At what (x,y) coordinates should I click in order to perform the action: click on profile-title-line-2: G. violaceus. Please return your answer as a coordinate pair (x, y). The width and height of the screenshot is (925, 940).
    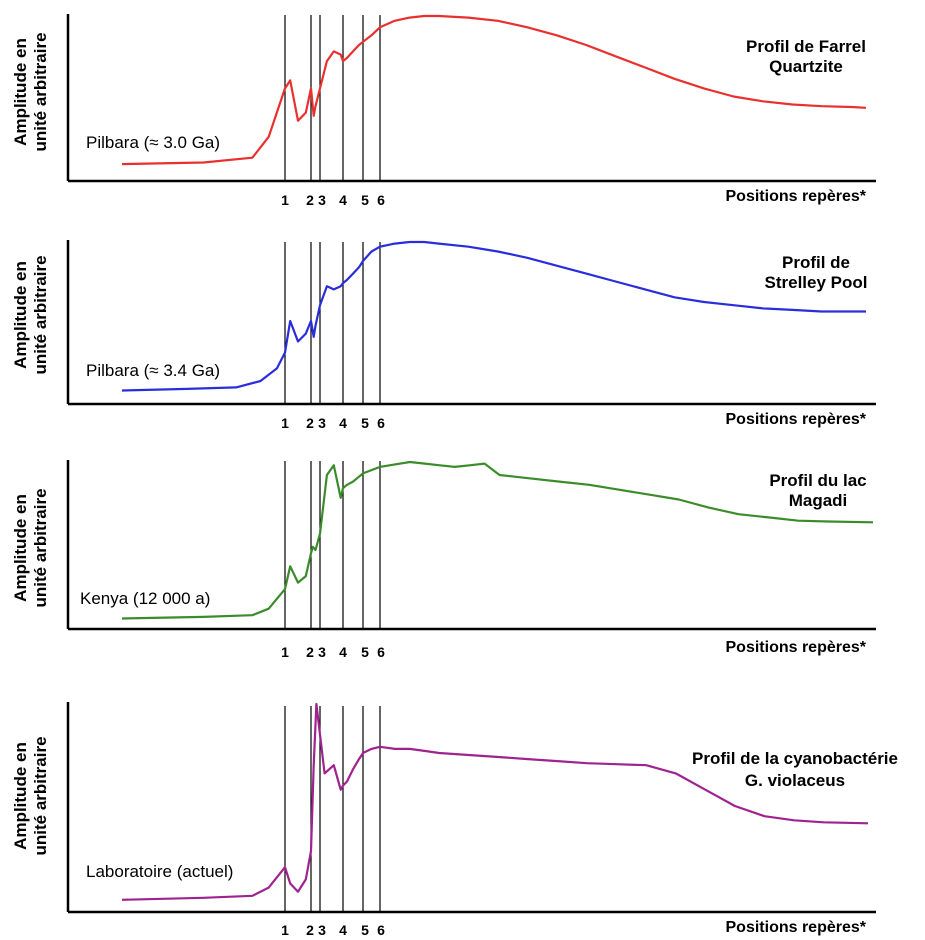
    Looking at the image, I should click on (795, 780).